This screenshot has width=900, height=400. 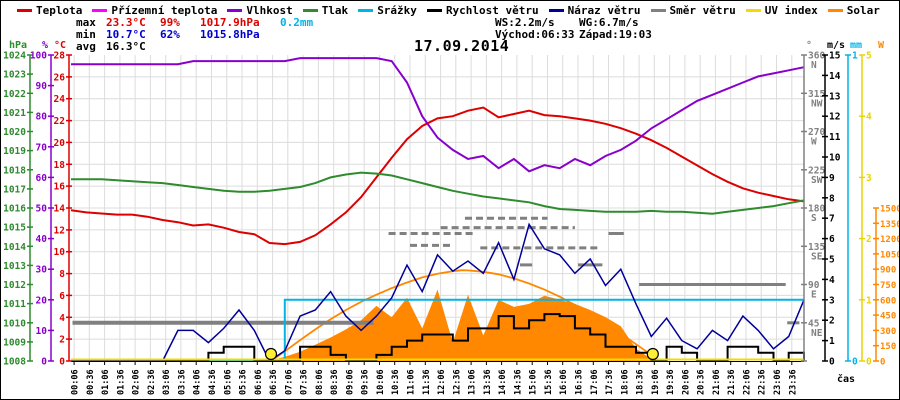 I want to click on legend-label: Přízemní teplota, so click(x=164, y=10).